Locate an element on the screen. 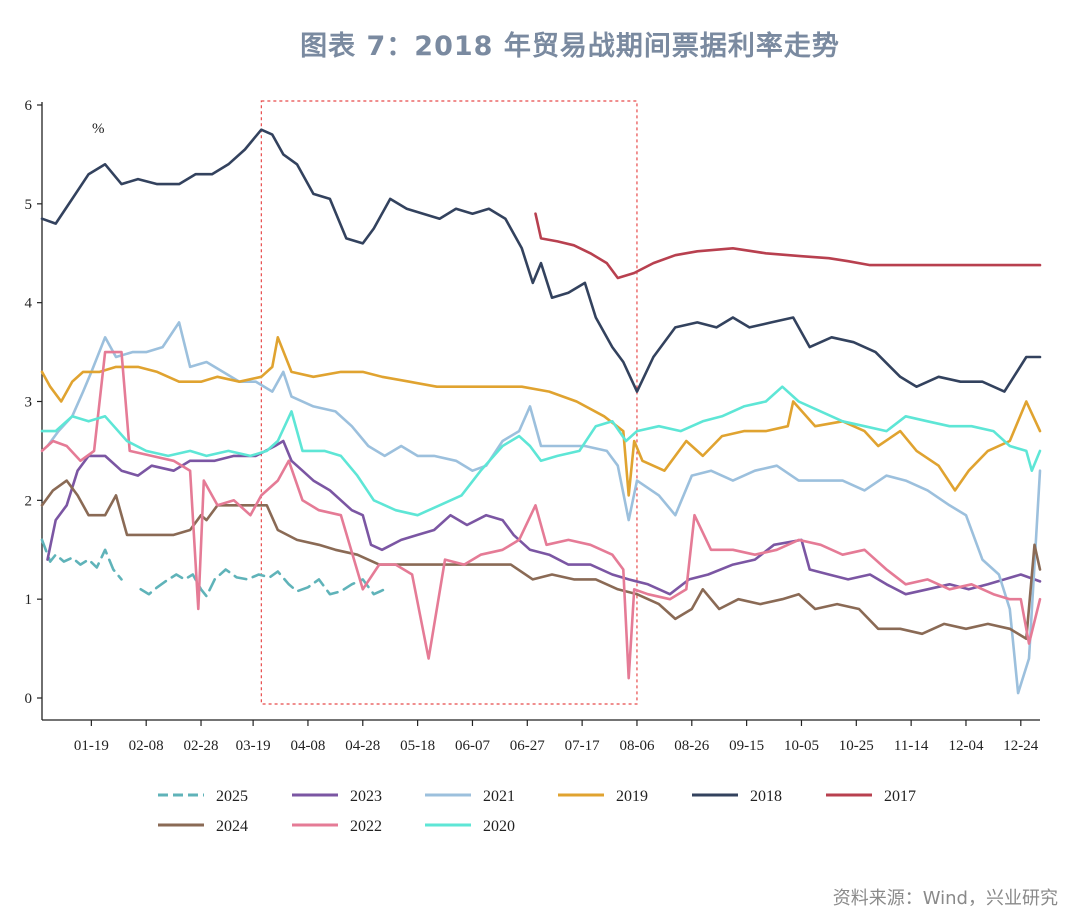 Image resolution: width=1080 pixels, height=921 pixels. x-tick-label: 07-17 is located at coordinates (582, 746).